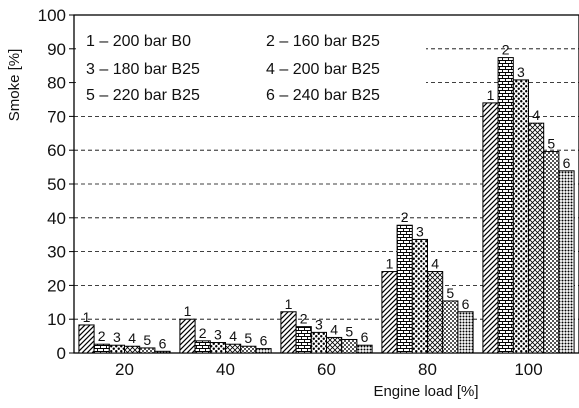  What do you see at coordinates (551, 252) in the screenshot?
I see `bar-load100-series5` at bounding box center [551, 252].